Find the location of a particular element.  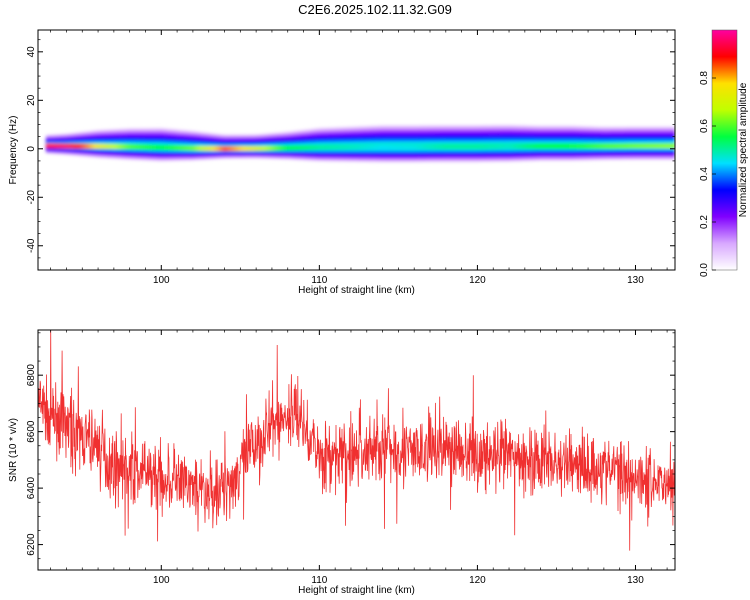

x-tick-label: 120 is located at coordinates (477, 580).